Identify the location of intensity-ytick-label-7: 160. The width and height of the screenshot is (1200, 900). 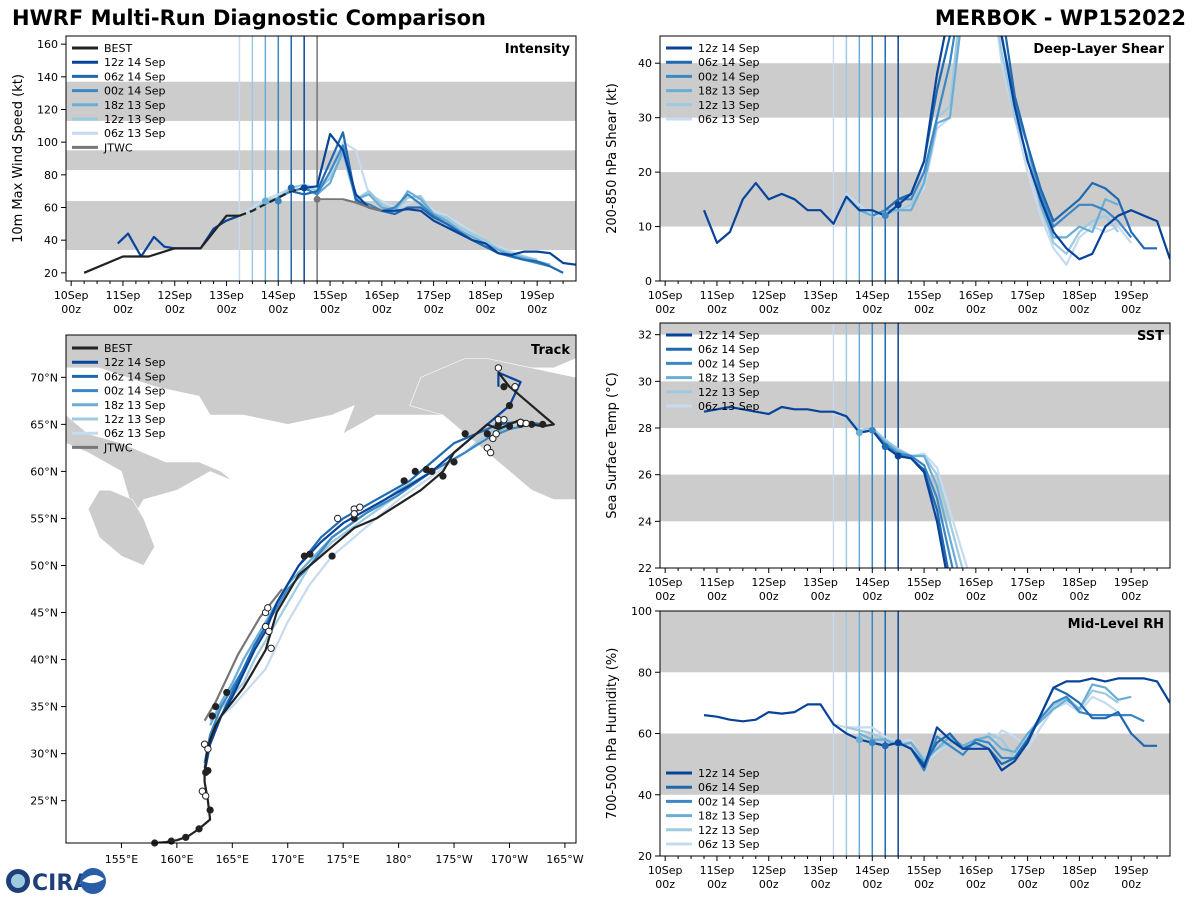
(47, 44).